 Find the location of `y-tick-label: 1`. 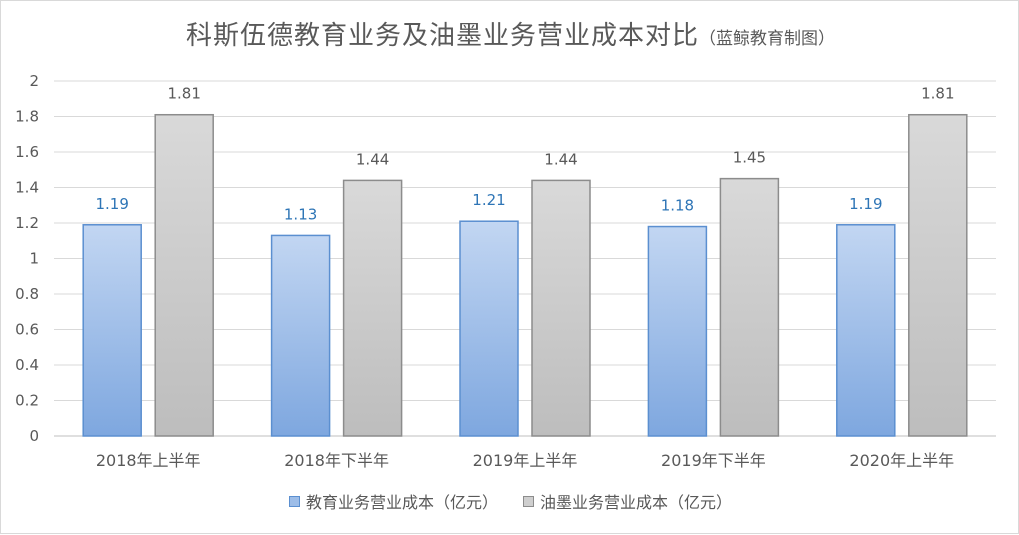

y-tick-label: 1 is located at coordinates (34, 259).